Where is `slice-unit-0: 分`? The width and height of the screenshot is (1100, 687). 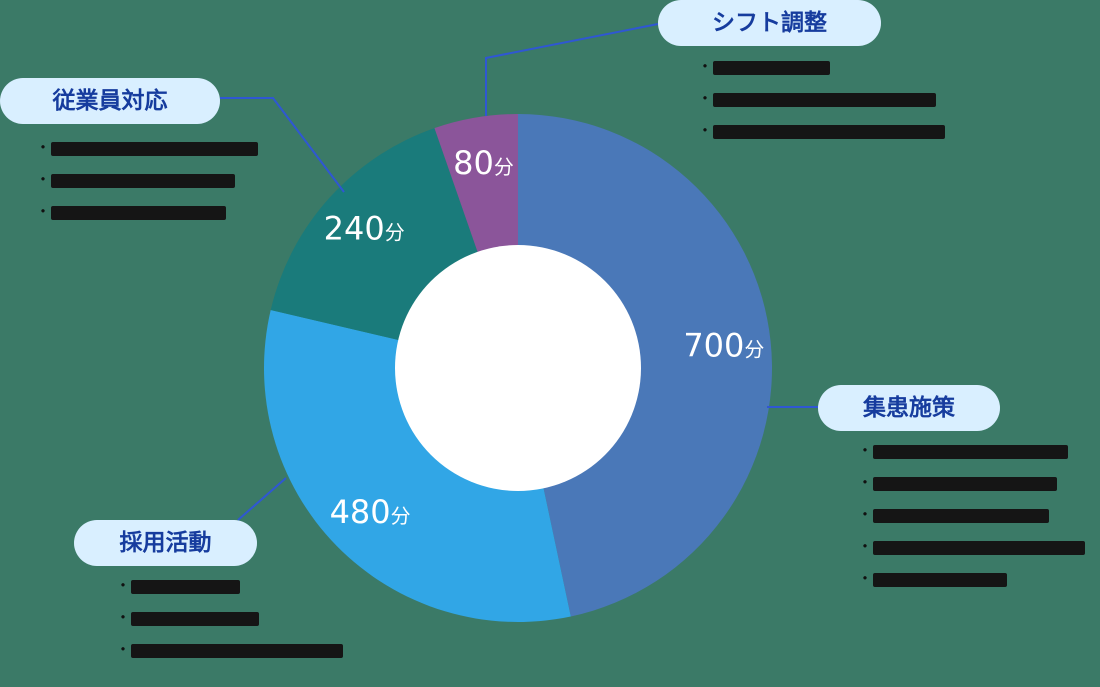
slice-unit-0: 分 is located at coordinates (754, 349).